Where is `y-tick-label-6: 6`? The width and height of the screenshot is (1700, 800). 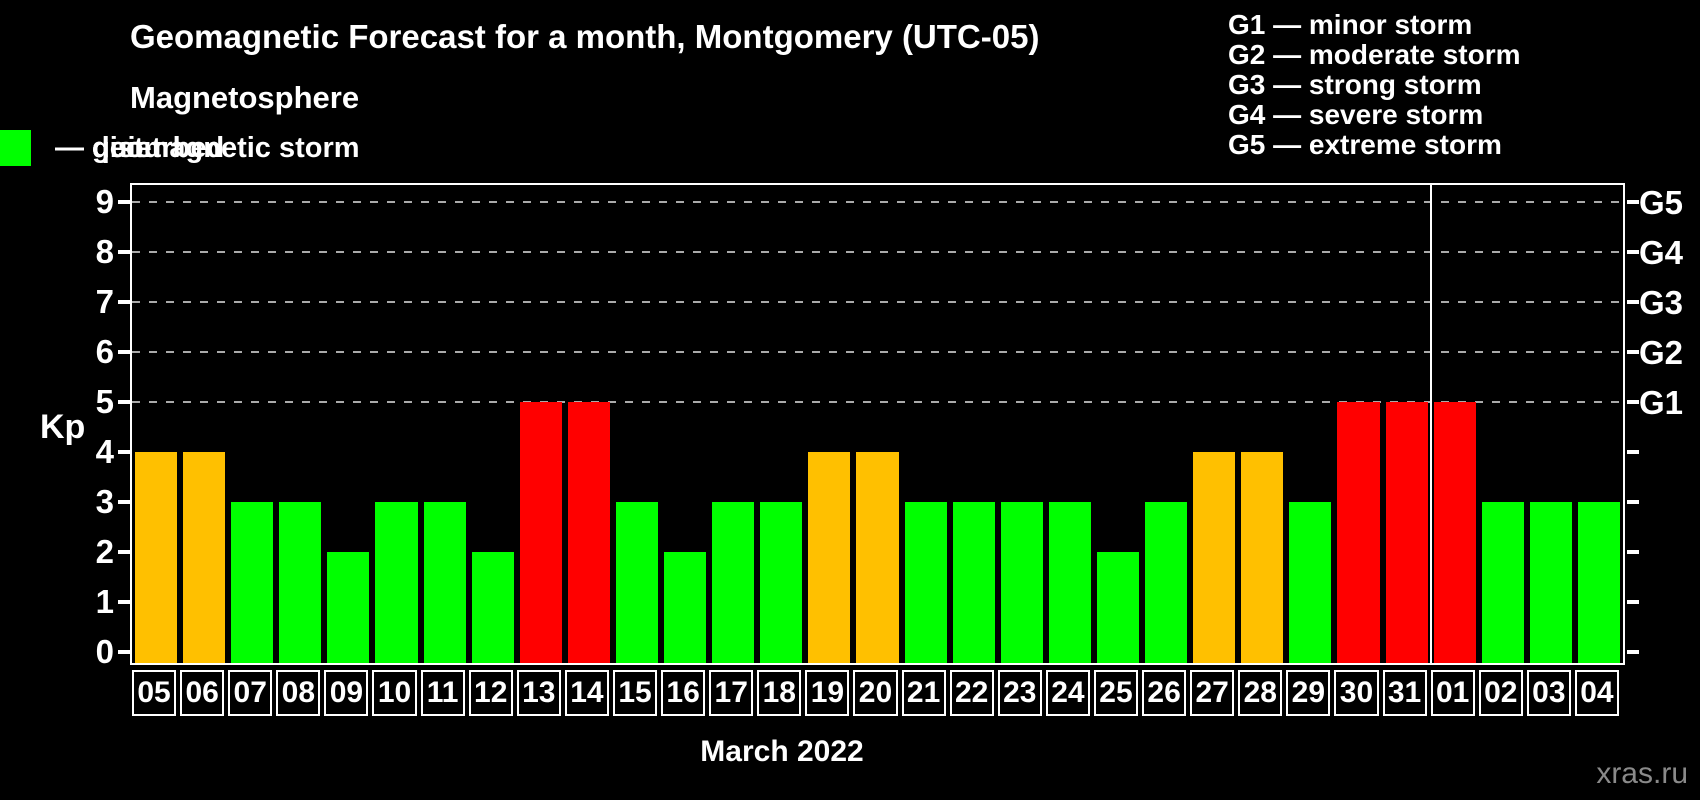
y-tick-label-6: 6 is located at coordinates (104, 351).